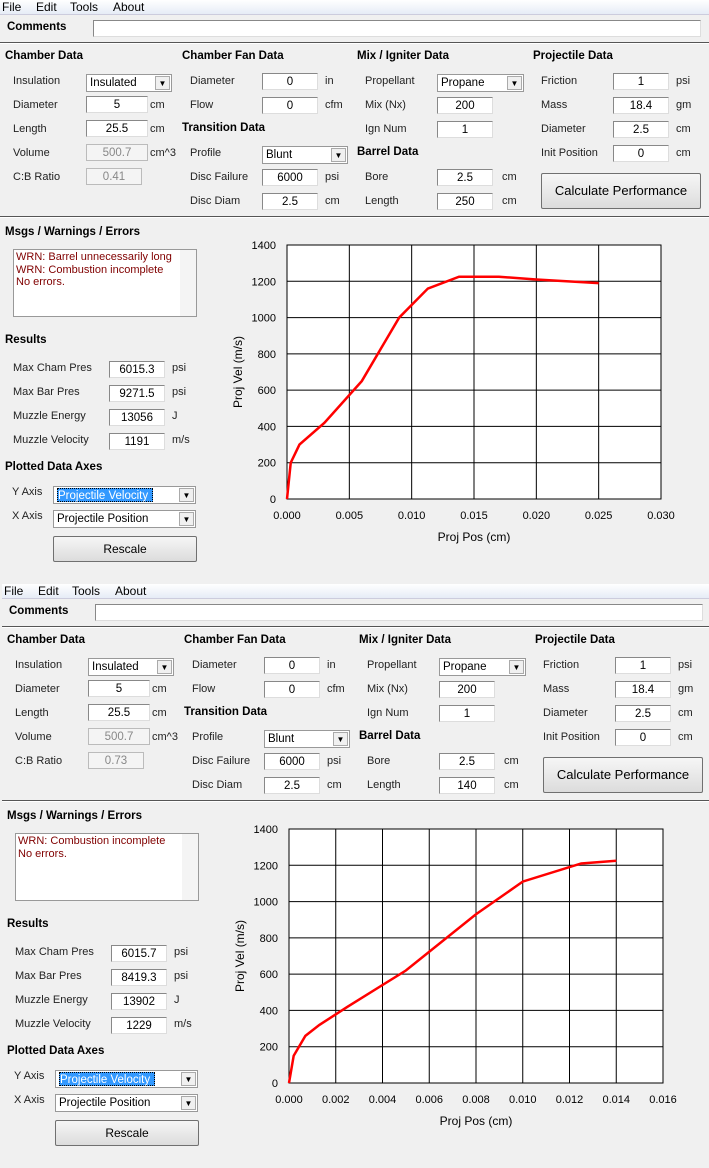 This screenshot has height=1168, width=709. I want to click on muzzle_energy-field: 13902, so click(139, 1001).